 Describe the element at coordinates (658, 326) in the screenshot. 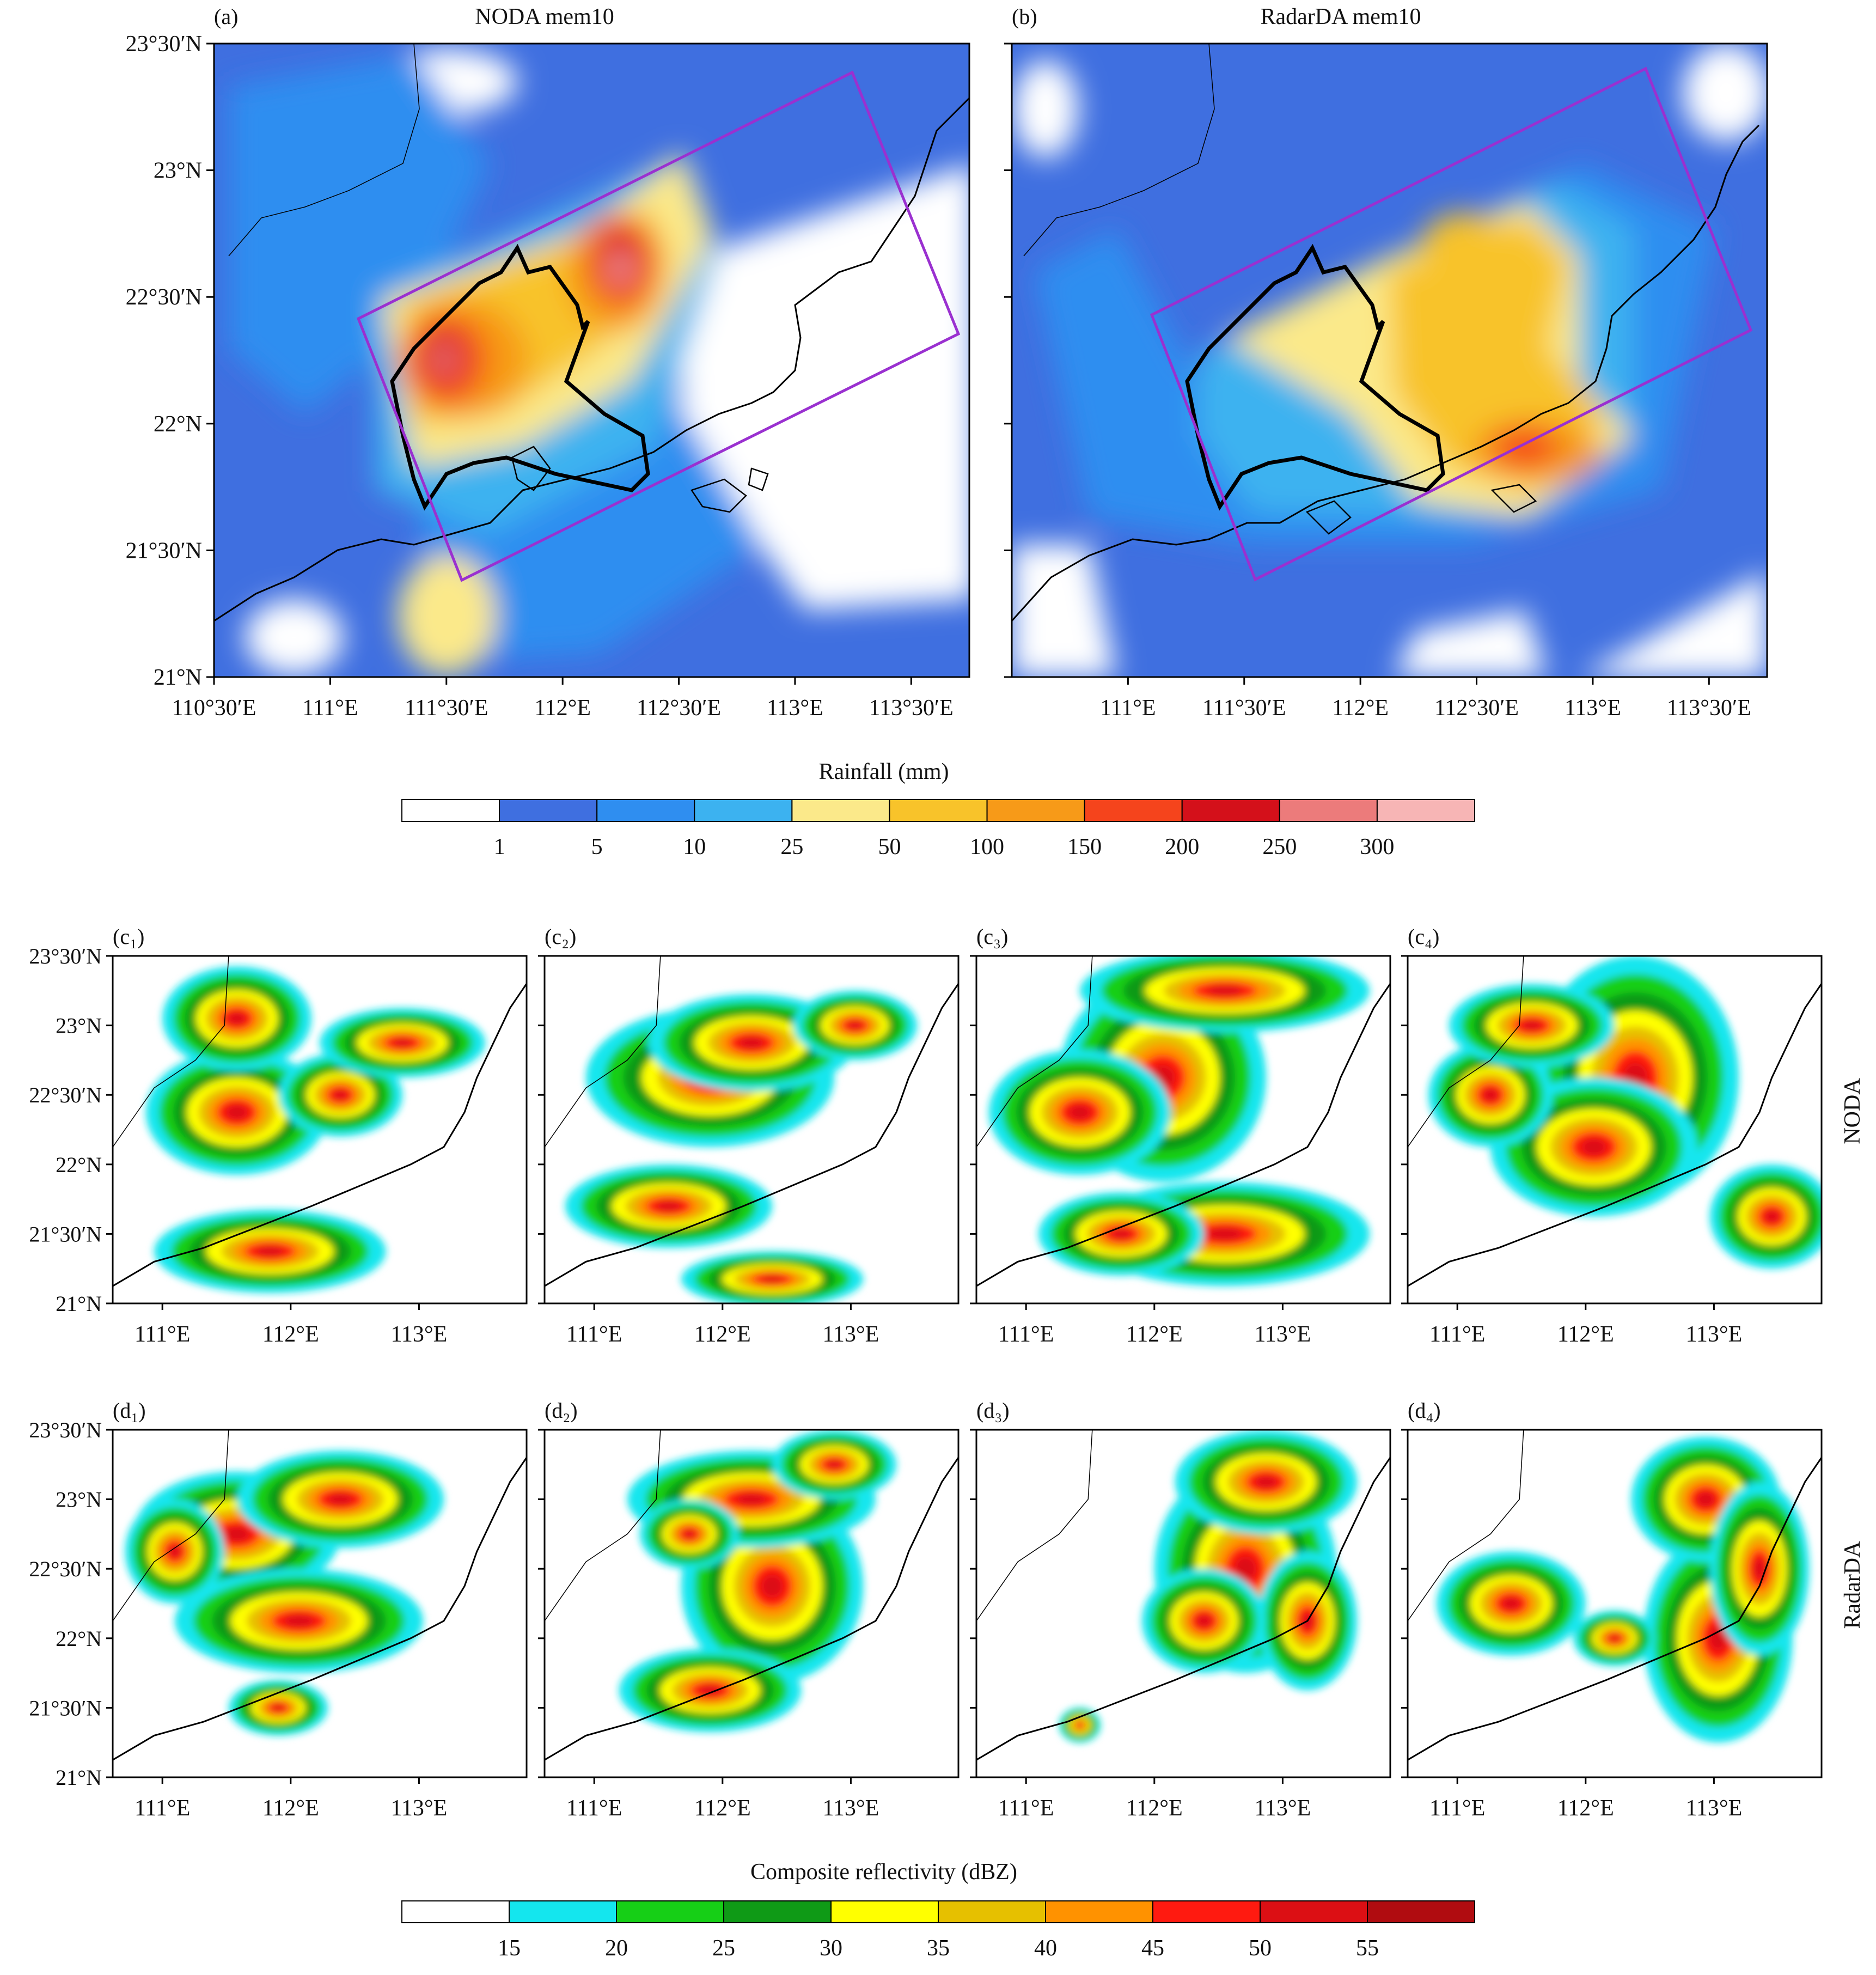

I see `analysis-box` at that location.